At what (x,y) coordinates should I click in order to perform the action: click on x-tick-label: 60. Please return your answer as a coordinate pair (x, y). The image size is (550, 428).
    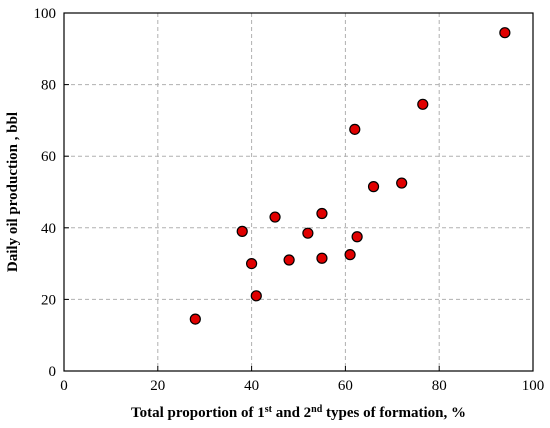
    Looking at the image, I should click on (345, 386).